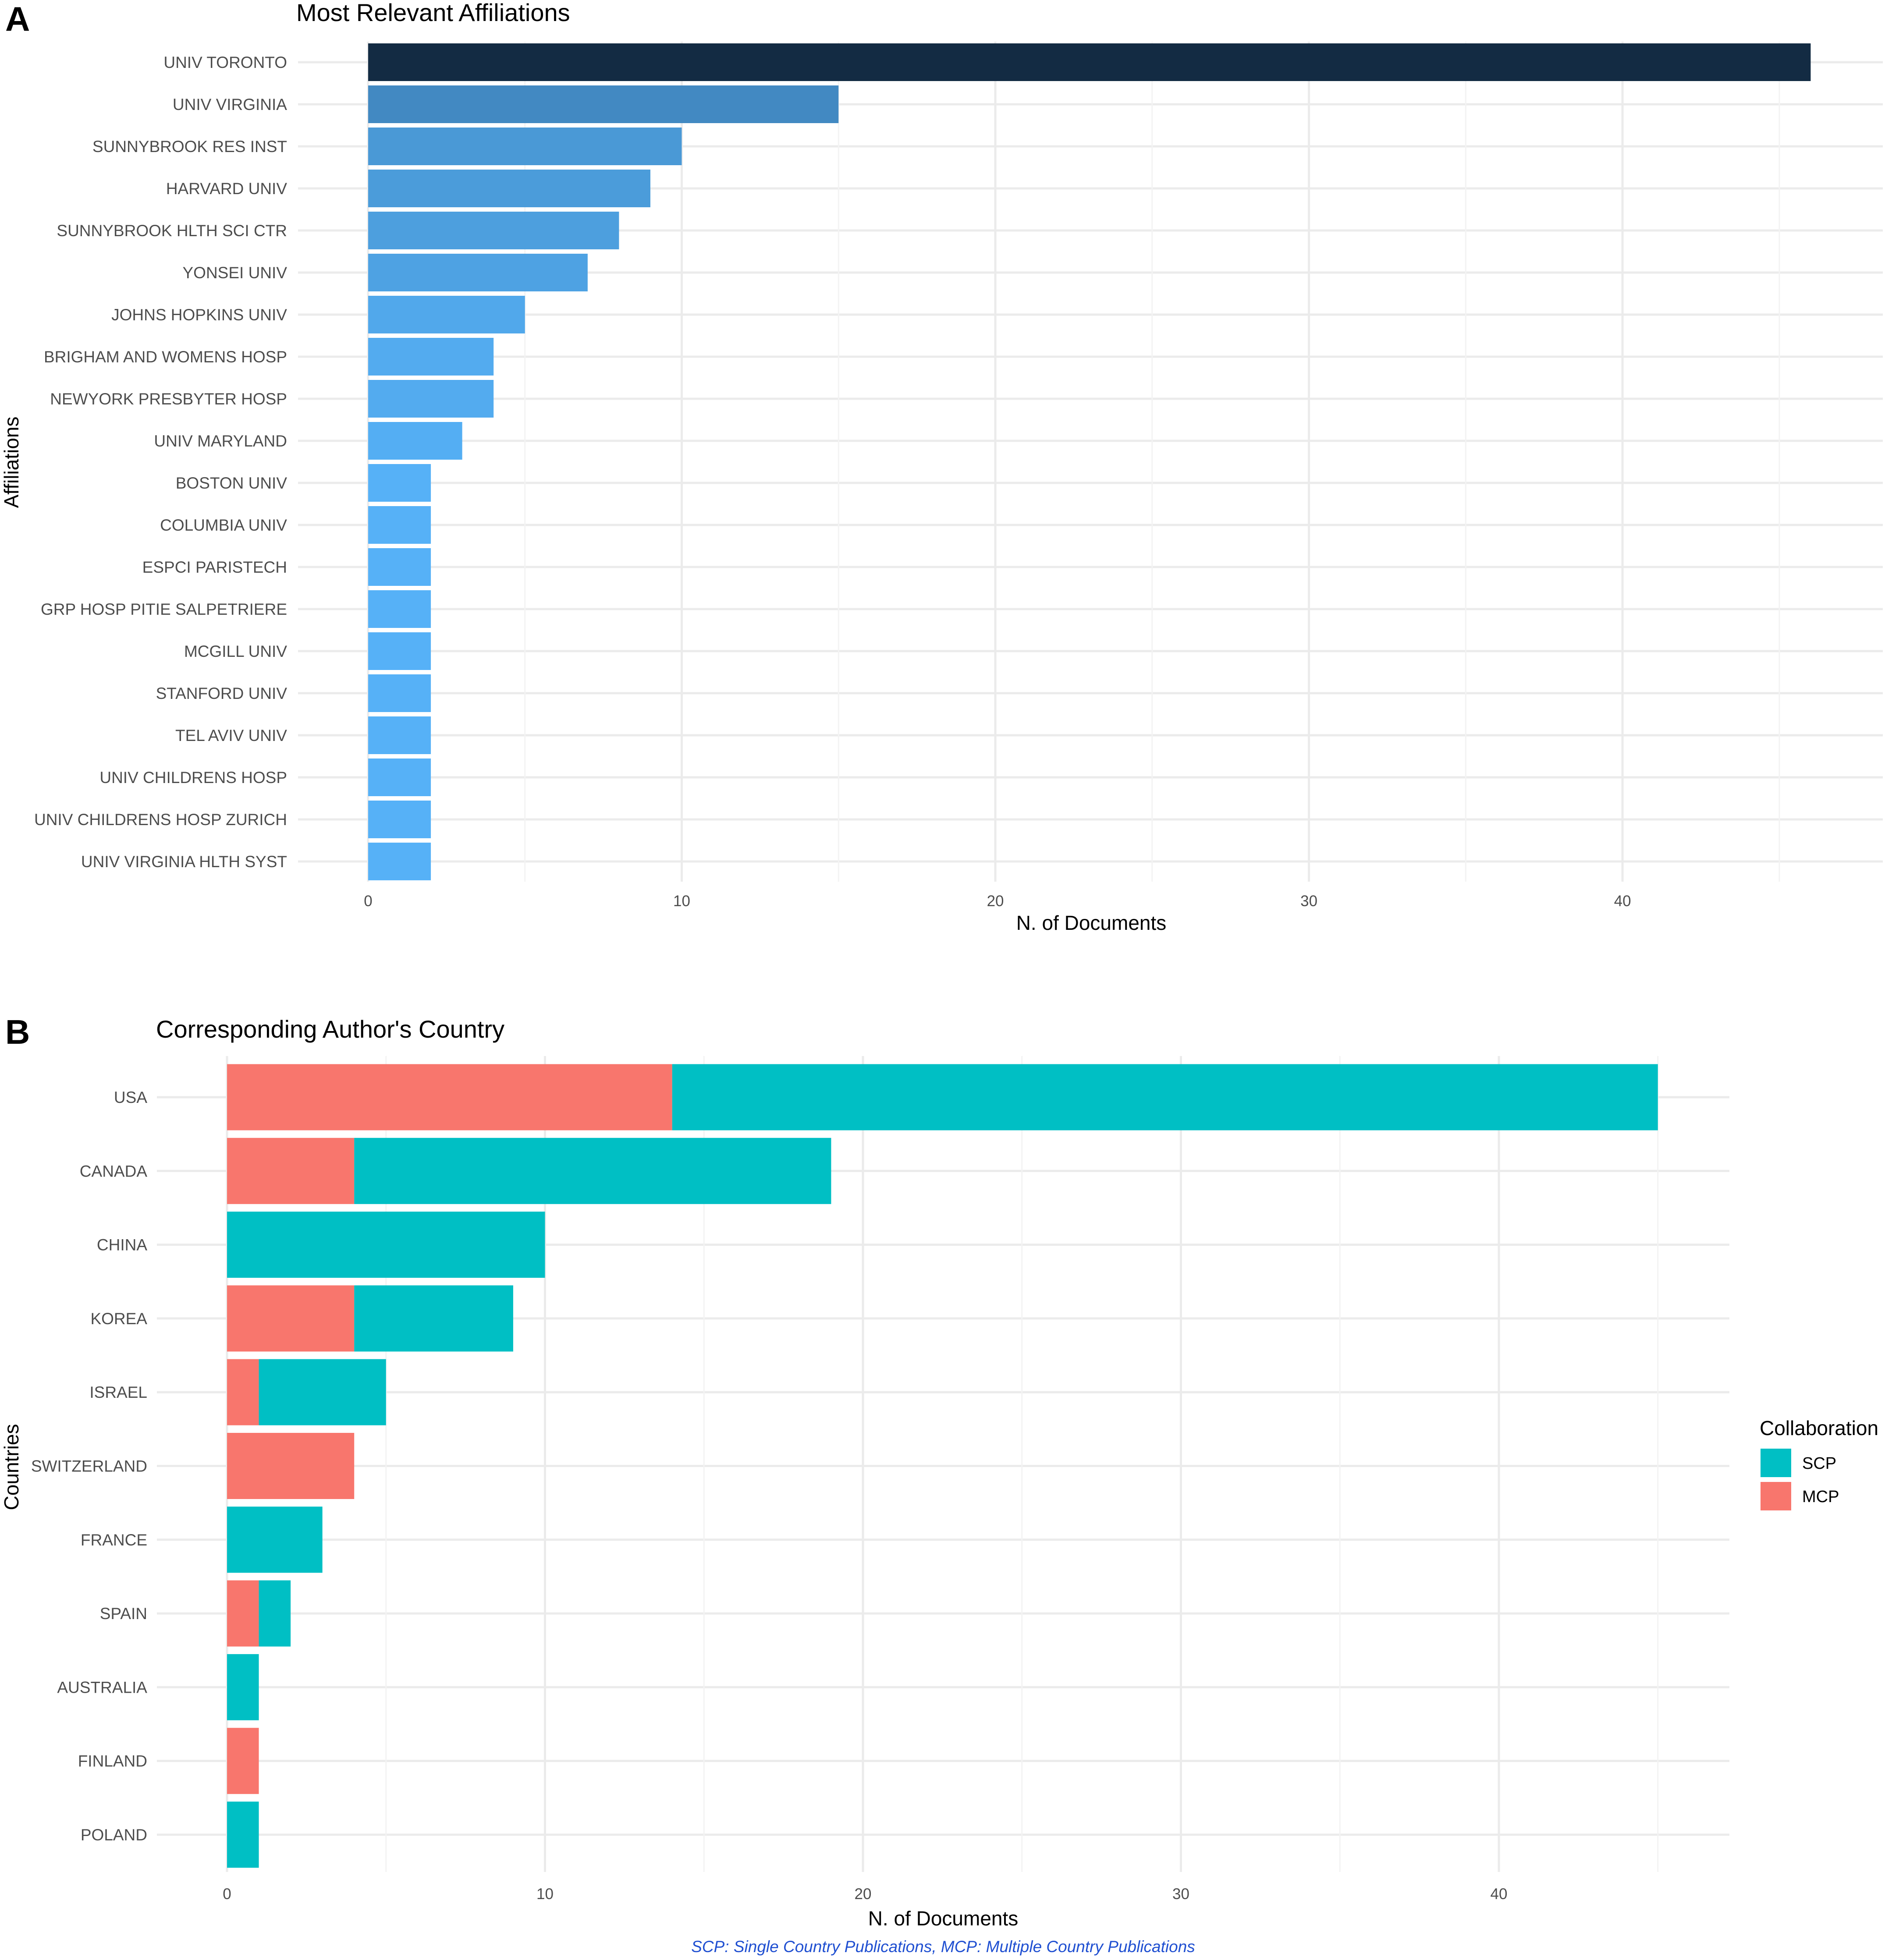  I want to click on b-x-tick-0: 0, so click(227, 1894).